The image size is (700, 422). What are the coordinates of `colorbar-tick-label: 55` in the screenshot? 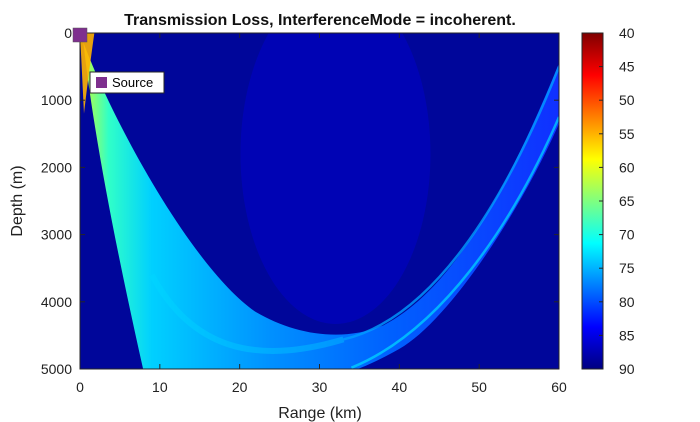 It's located at (627, 134).